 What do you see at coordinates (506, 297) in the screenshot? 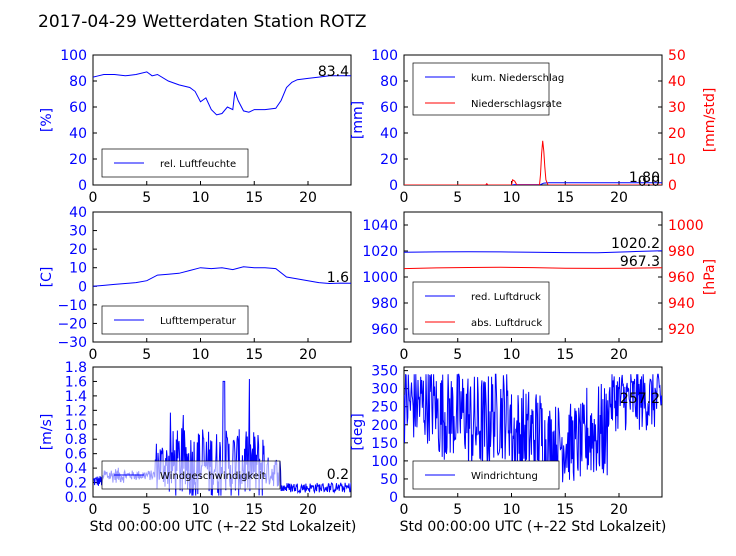
I see `legend-label: red. Luftdruck` at bounding box center [506, 297].